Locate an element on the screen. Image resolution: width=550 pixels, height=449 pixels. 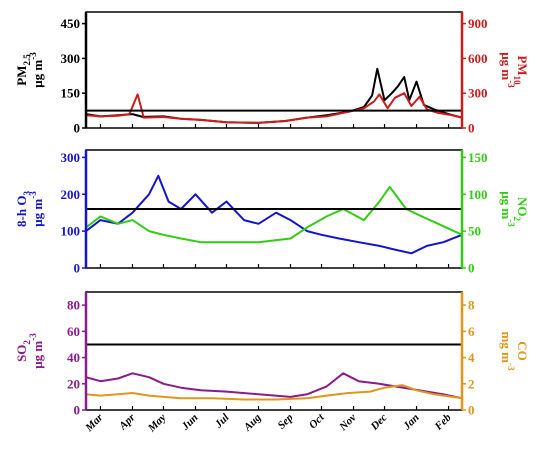
left-tick-label: 80 is located at coordinates (73, 305).